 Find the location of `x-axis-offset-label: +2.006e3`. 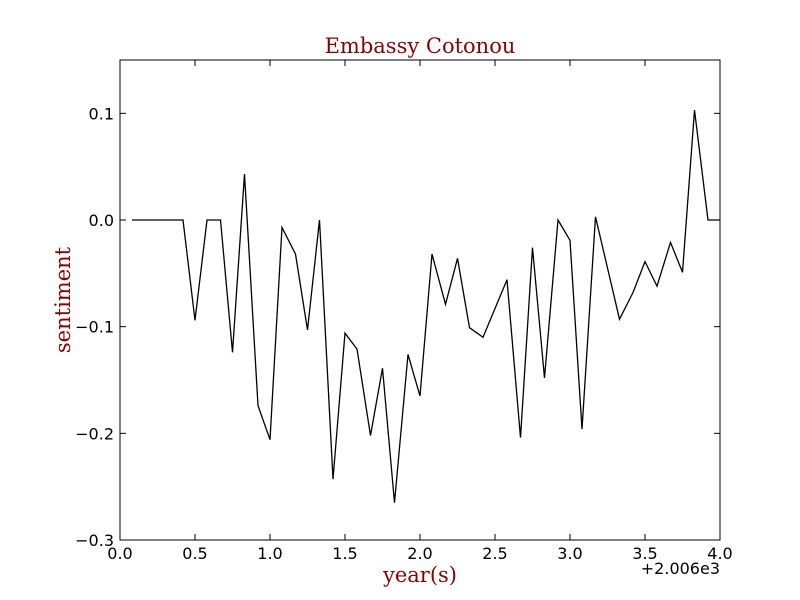

x-axis-offset-label: +2.006e3 is located at coordinates (680, 568).